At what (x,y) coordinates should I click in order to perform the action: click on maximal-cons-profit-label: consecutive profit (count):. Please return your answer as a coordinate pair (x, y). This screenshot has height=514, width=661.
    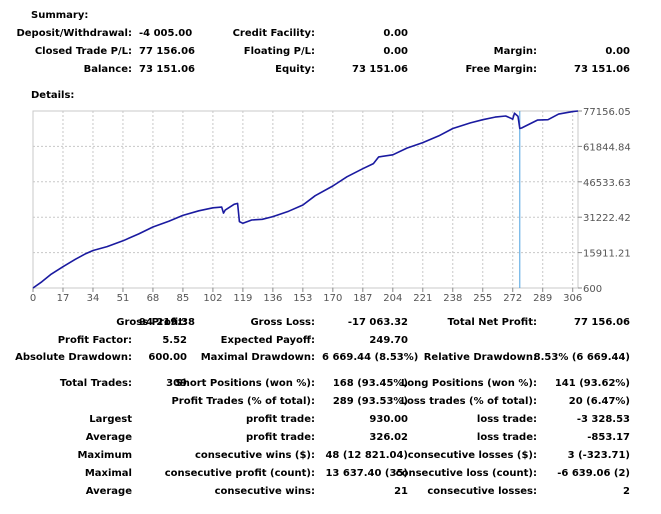
    Looking at the image, I should click on (239, 473).